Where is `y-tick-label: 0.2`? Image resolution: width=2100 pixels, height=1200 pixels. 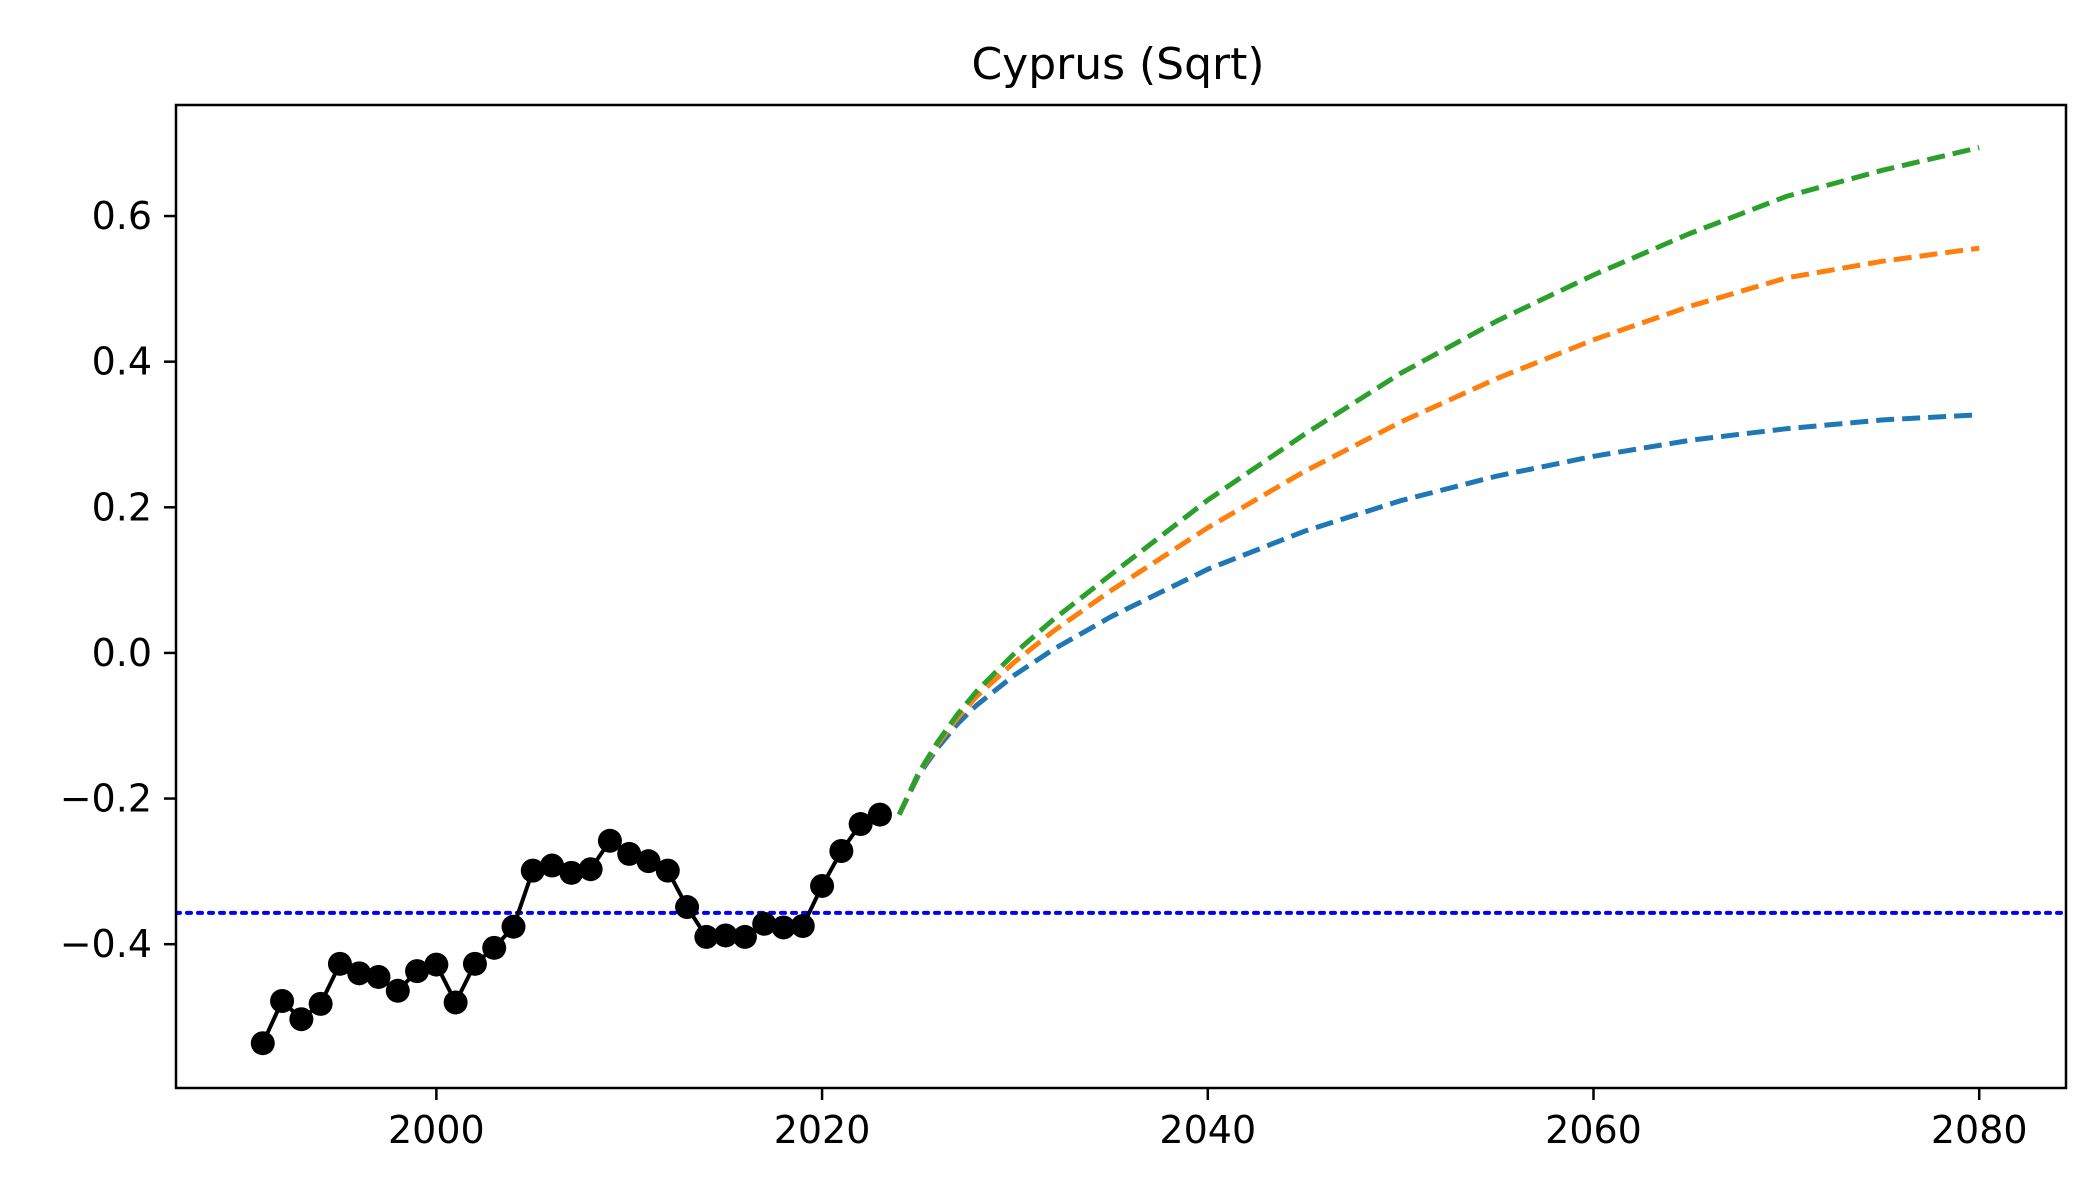 y-tick-label: 0.2 is located at coordinates (122, 507).